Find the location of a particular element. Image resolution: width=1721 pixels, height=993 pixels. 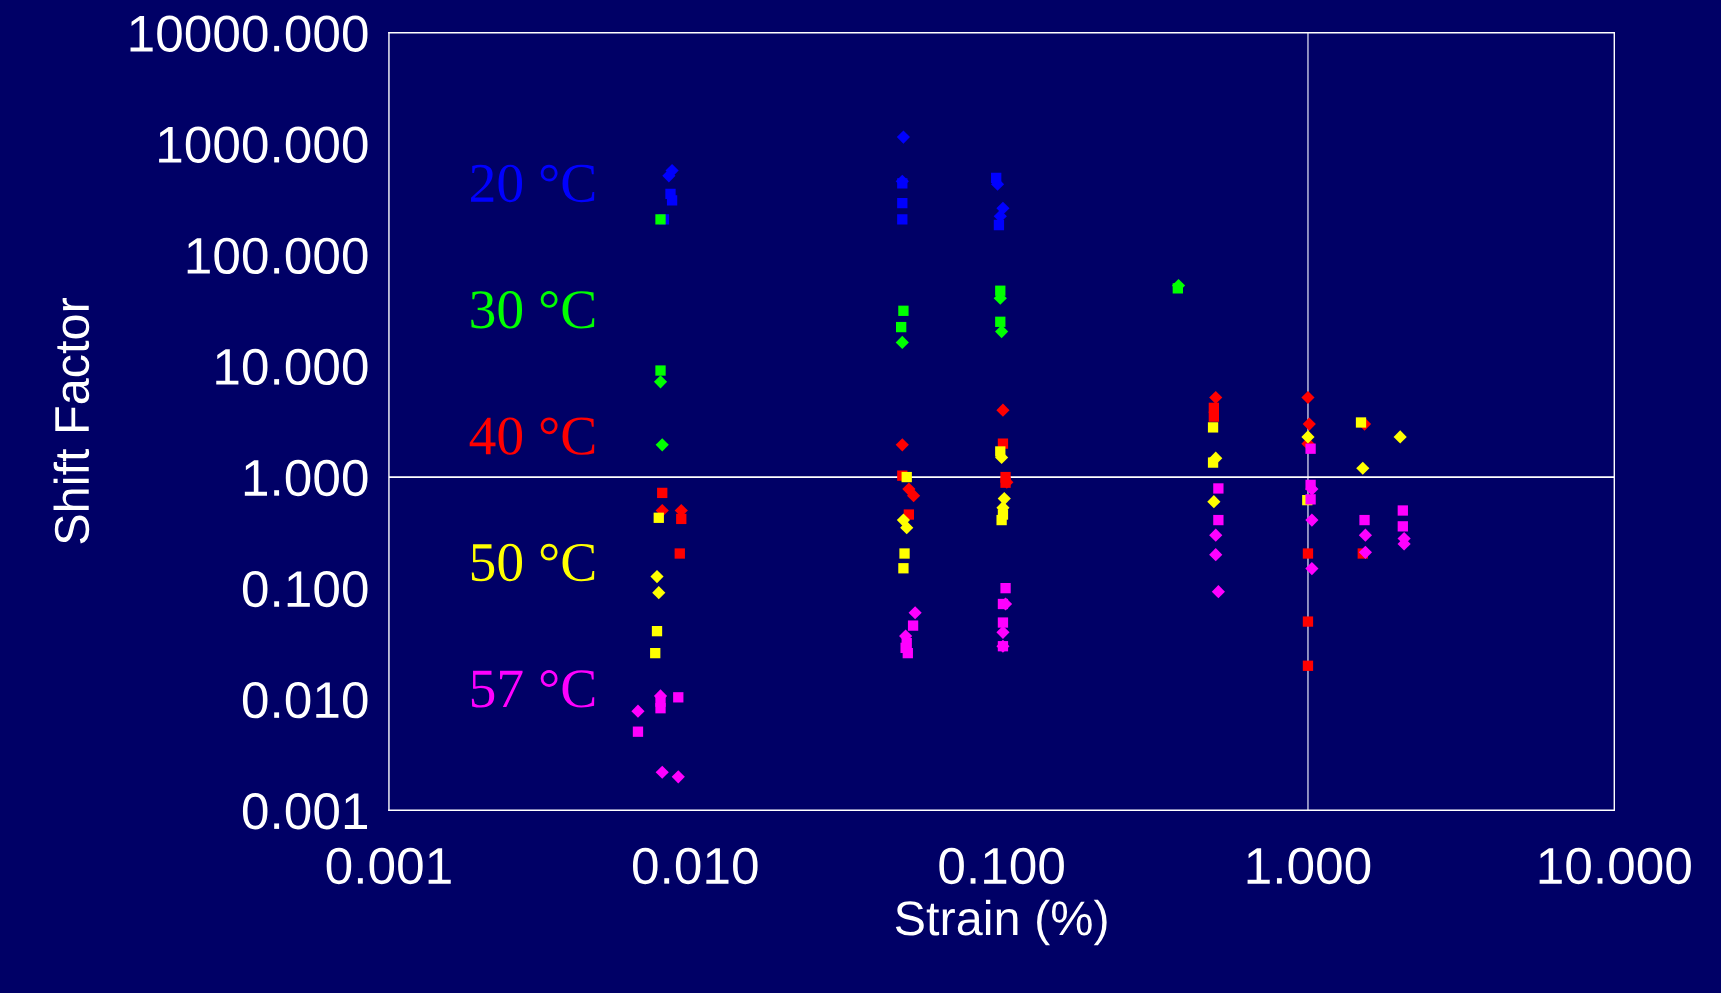

x-tick-label: 10.000 is located at coordinates (1615, 866).